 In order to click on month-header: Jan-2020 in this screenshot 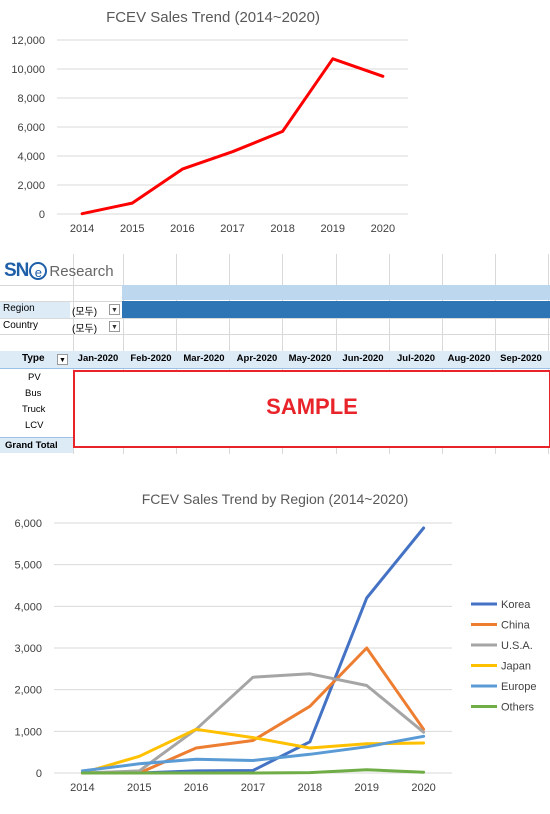, I will do `click(98, 358)`.